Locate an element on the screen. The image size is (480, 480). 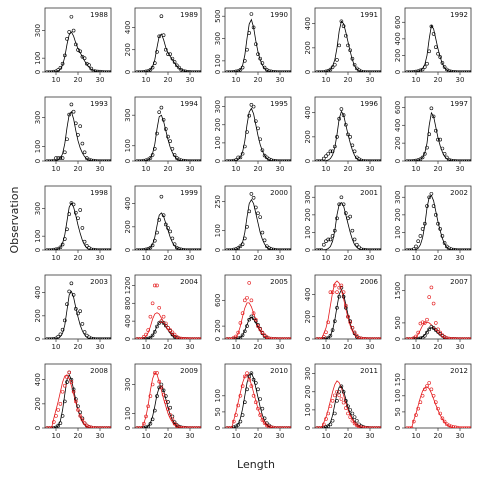
y-tick-label: 250 is located at coordinates (218, 201).